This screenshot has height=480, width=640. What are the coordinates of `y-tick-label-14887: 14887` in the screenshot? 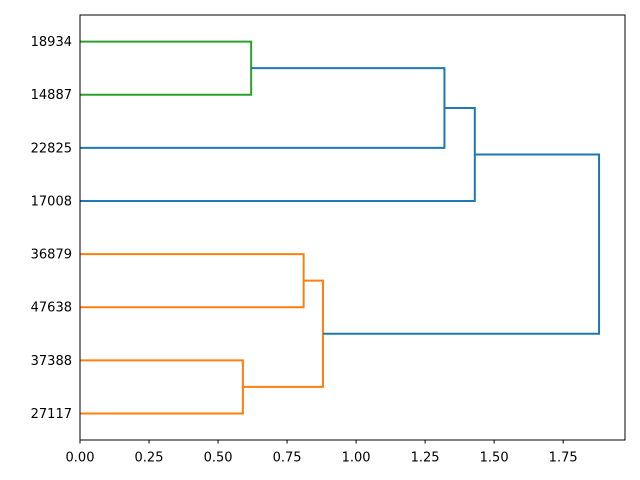 It's located at (51, 95).